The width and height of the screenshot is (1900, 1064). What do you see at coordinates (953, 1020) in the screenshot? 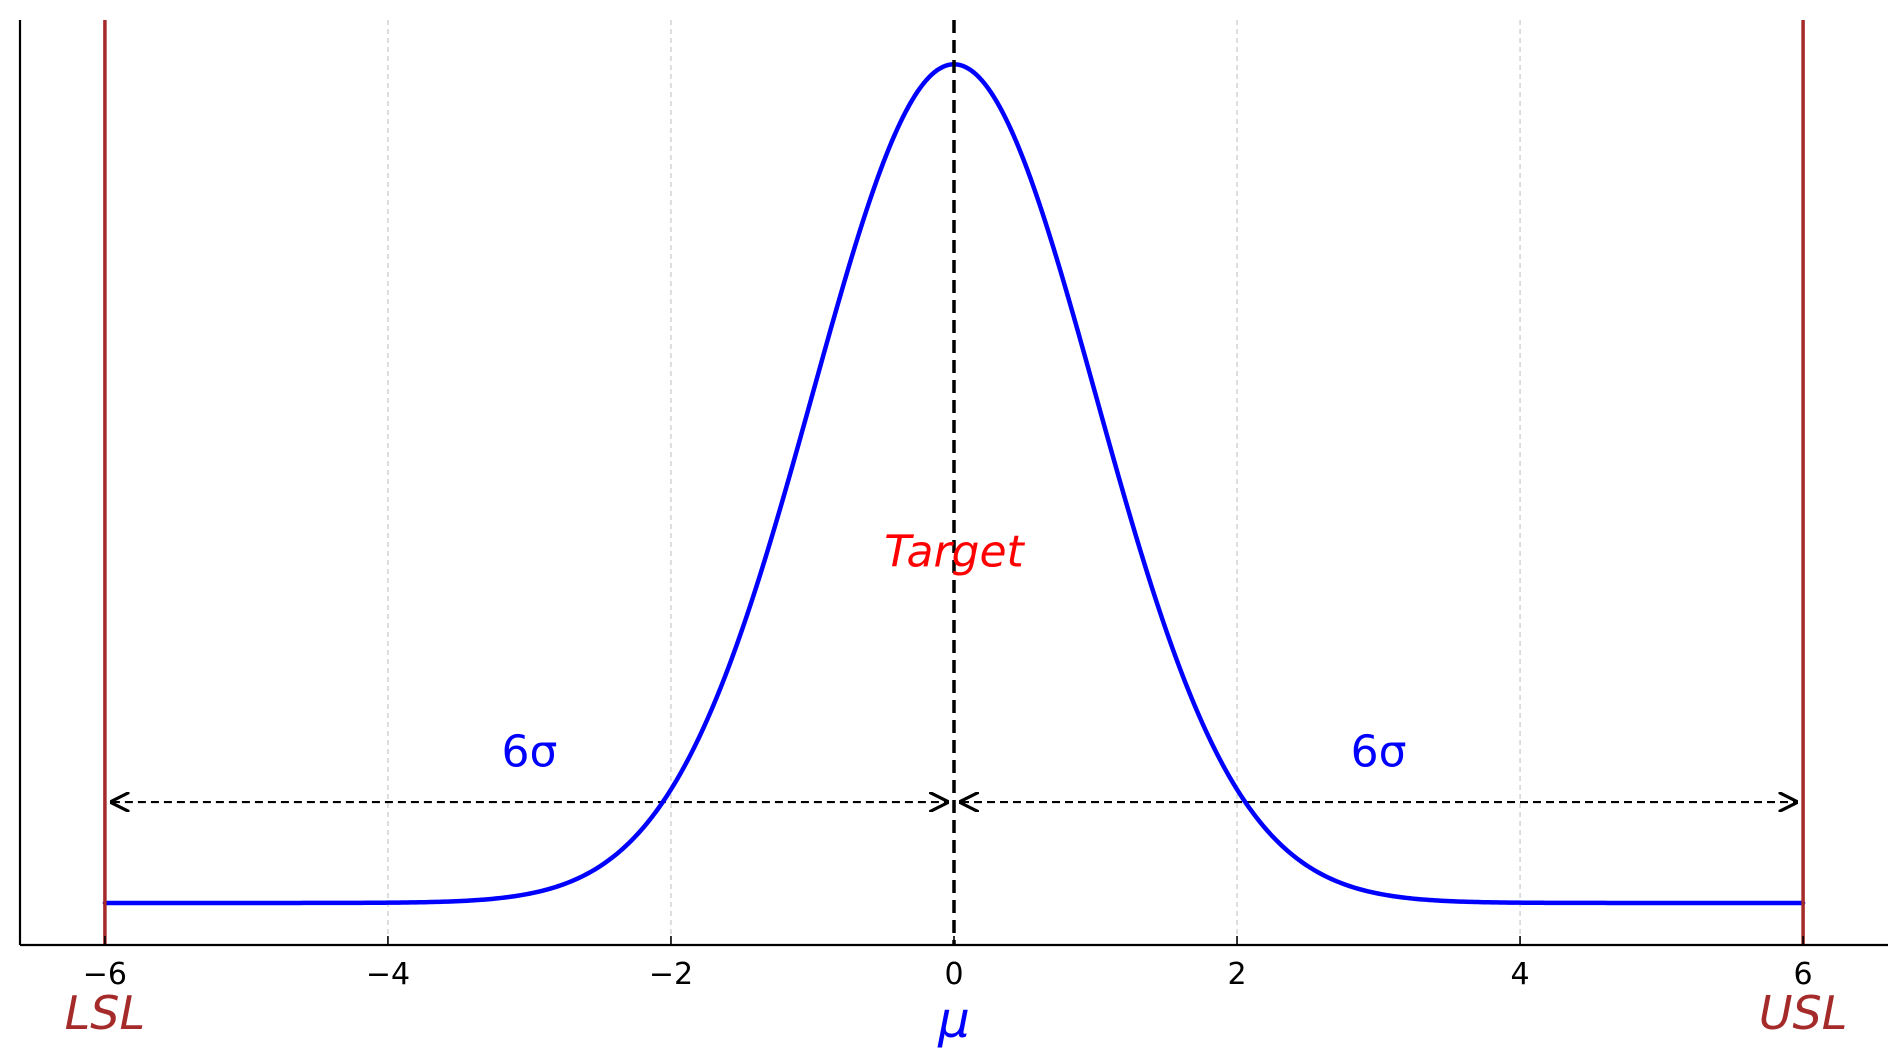
I see `mu-label: μ` at bounding box center [953, 1020].